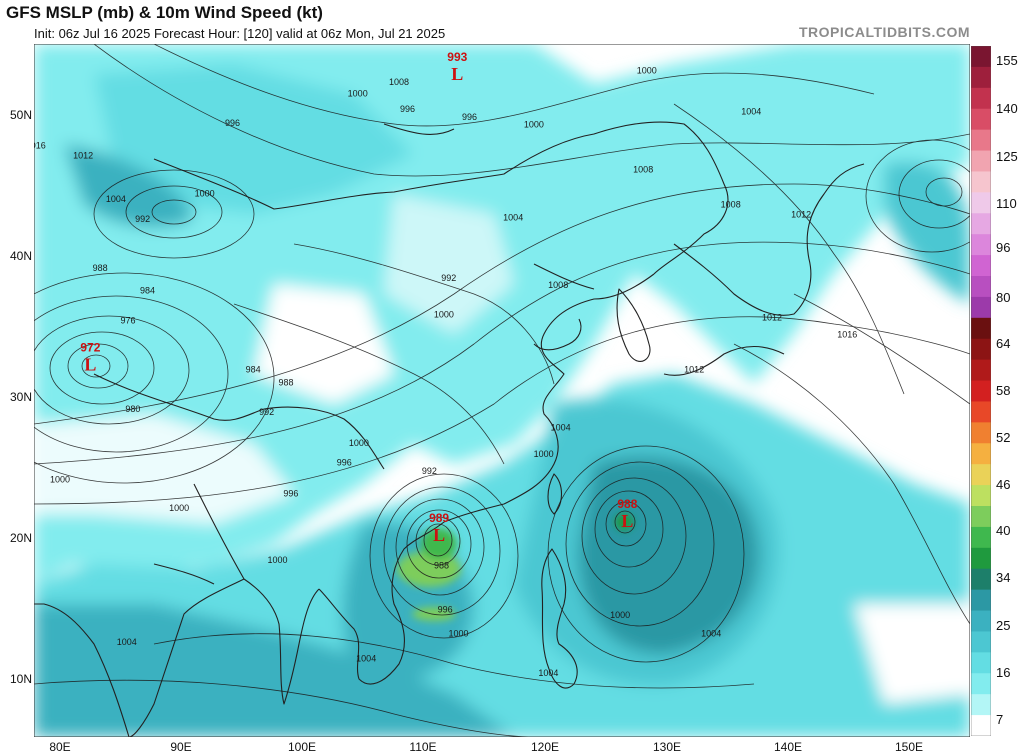  Describe the element at coordinates (788, 747) in the screenshot. I see `lon-label-140e: 140E` at that location.